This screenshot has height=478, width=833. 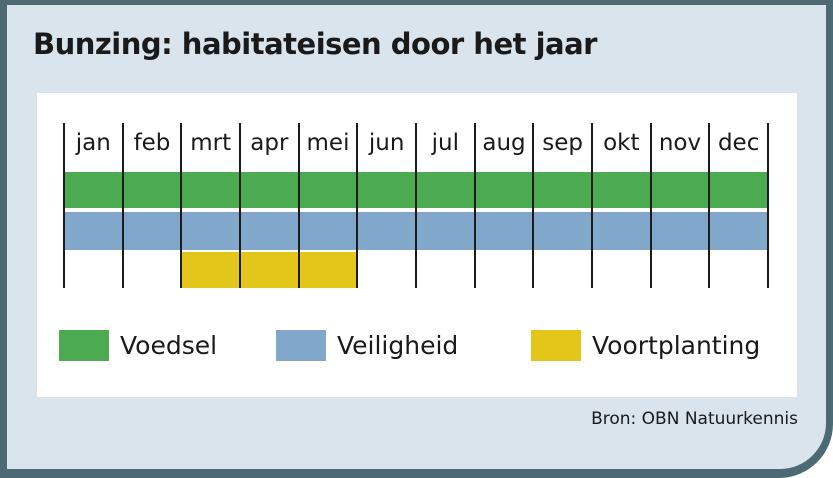 What do you see at coordinates (620, 205) in the screenshot?
I see `month-cell: okt` at bounding box center [620, 205].